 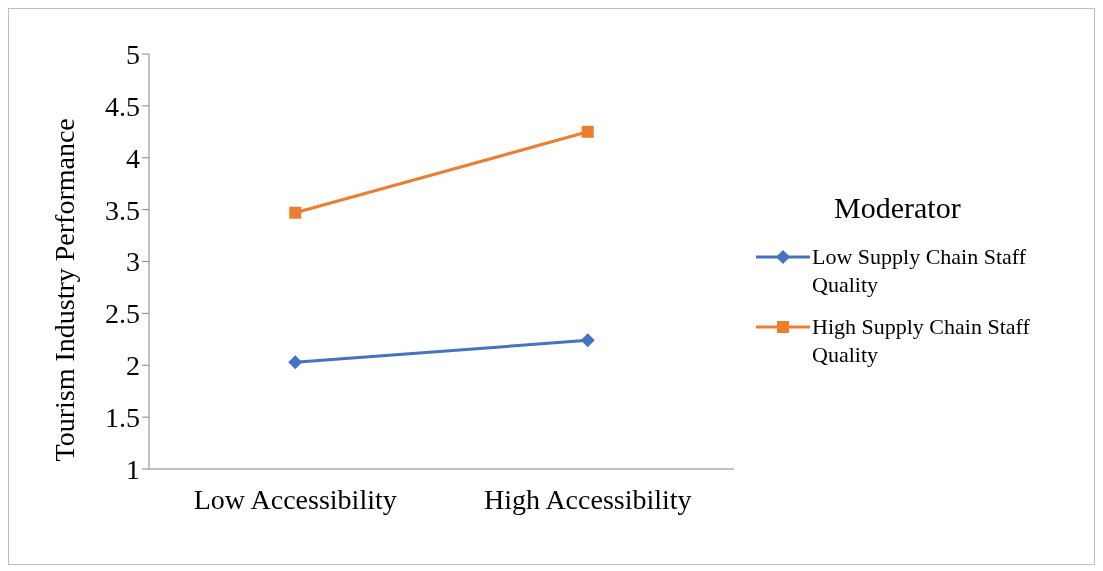 I want to click on y-tick-label: 5, so click(x=133, y=54).